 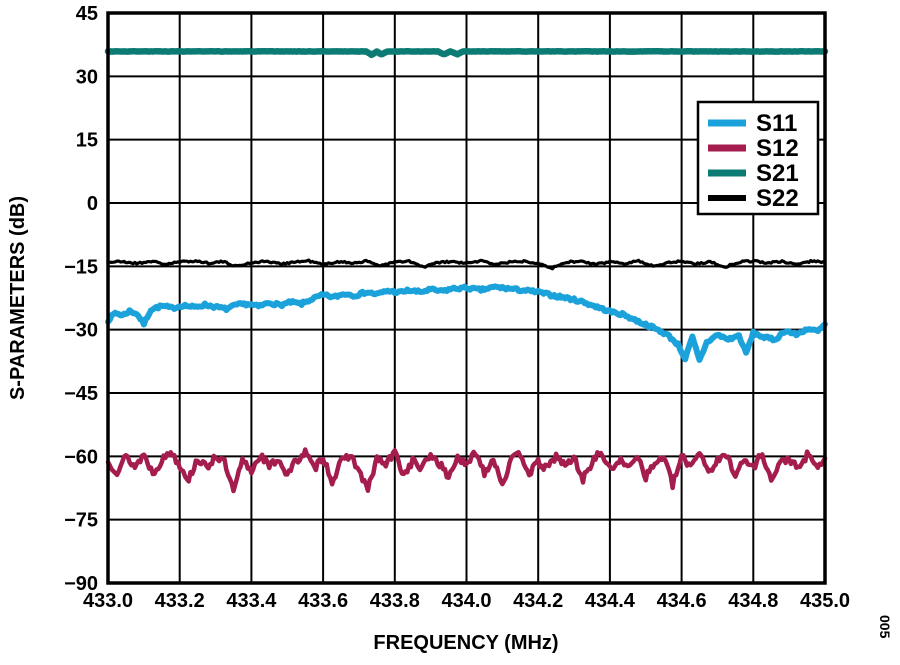 I want to click on y-tick-label: −15, so click(x=81, y=267).